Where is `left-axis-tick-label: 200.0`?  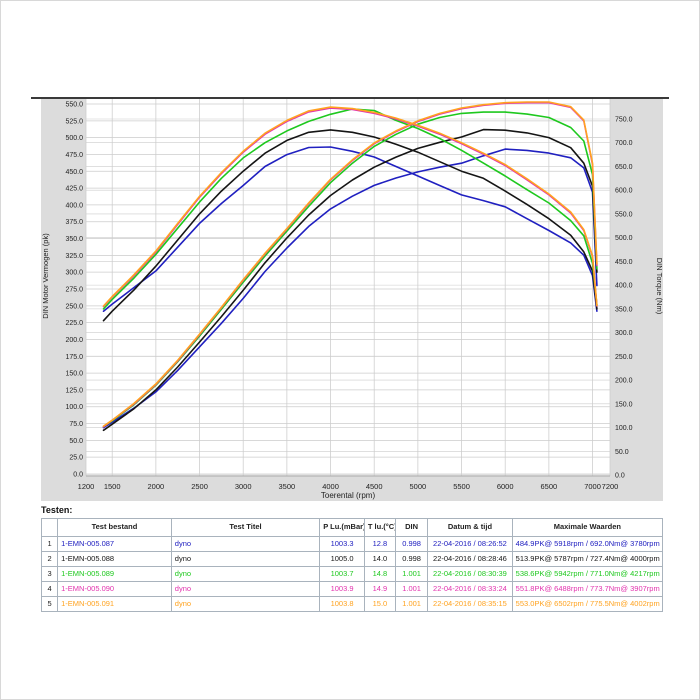
left-axis-tick-label: 200.0 is located at coordinates (74, 340).